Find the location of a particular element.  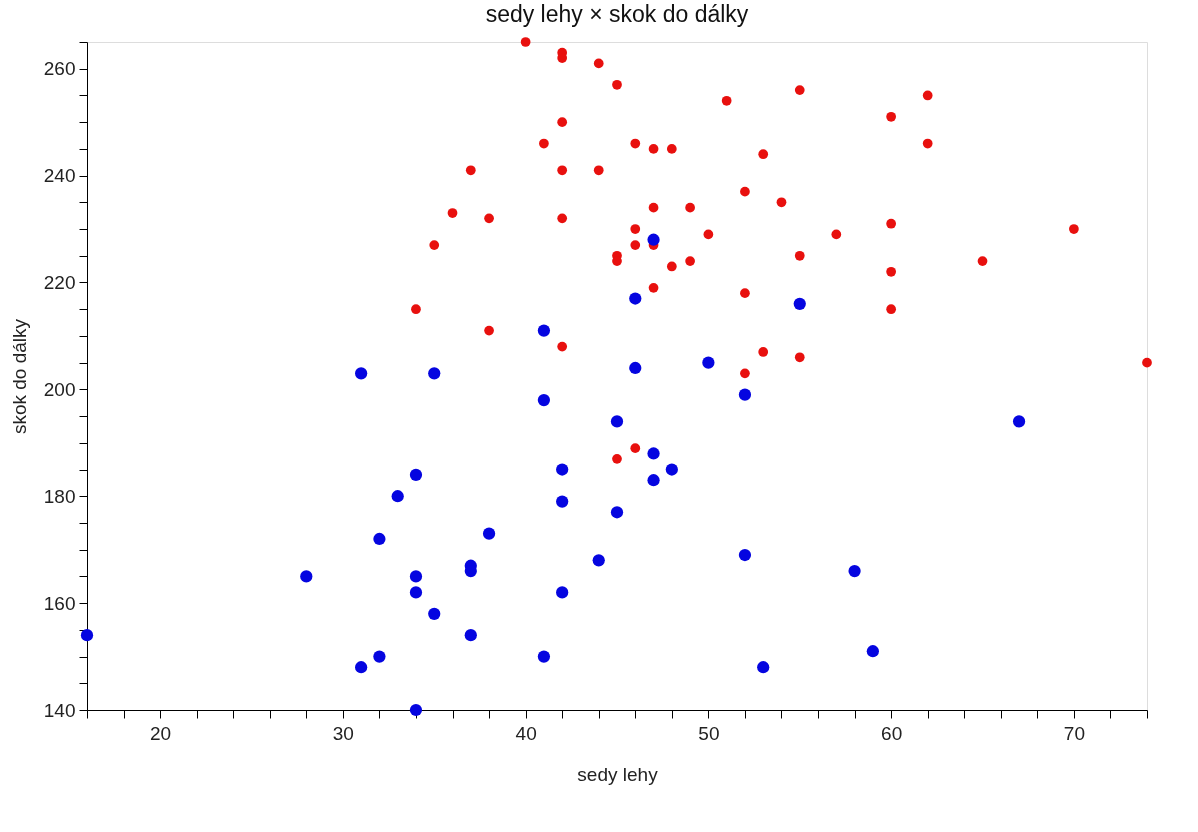

x-tick-label: 70 is located at coordinates (1074, 733).